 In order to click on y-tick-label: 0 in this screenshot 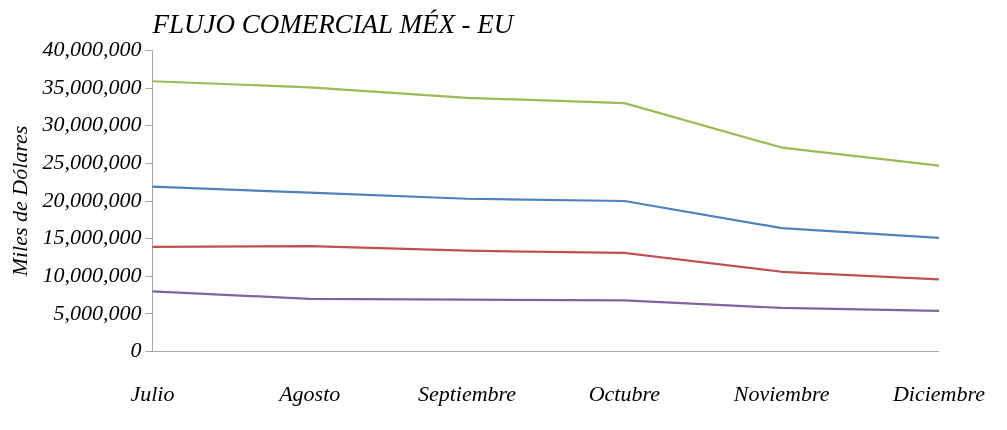, I will do `click(136, 350)`.